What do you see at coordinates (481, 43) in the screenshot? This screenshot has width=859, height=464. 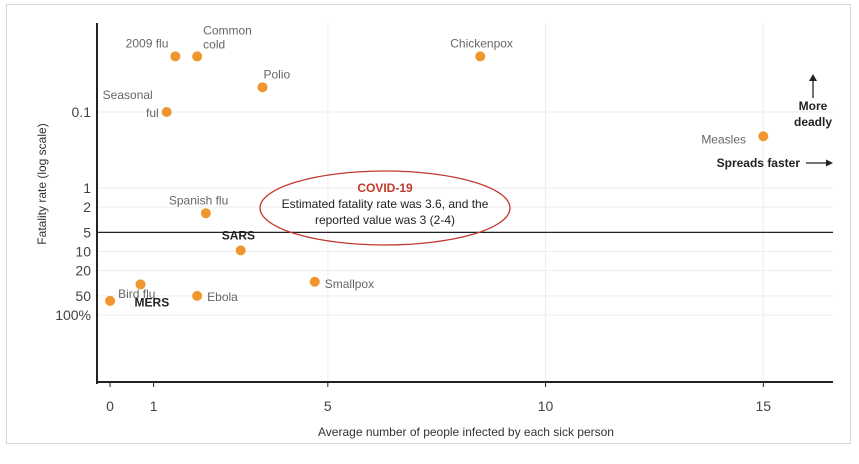 I see `data-point-label: Chickenpox` at bounding box center [481, 43].